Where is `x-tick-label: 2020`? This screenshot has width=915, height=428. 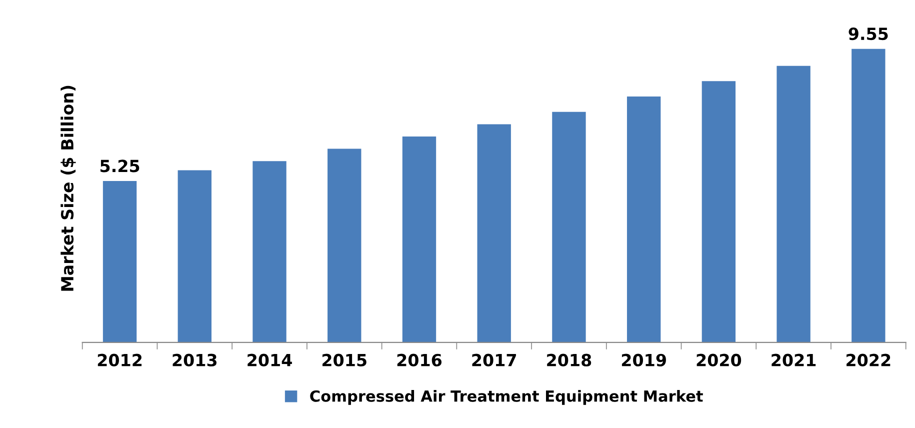 x-tick-label: 2020 is located at coordinates (719, 360).